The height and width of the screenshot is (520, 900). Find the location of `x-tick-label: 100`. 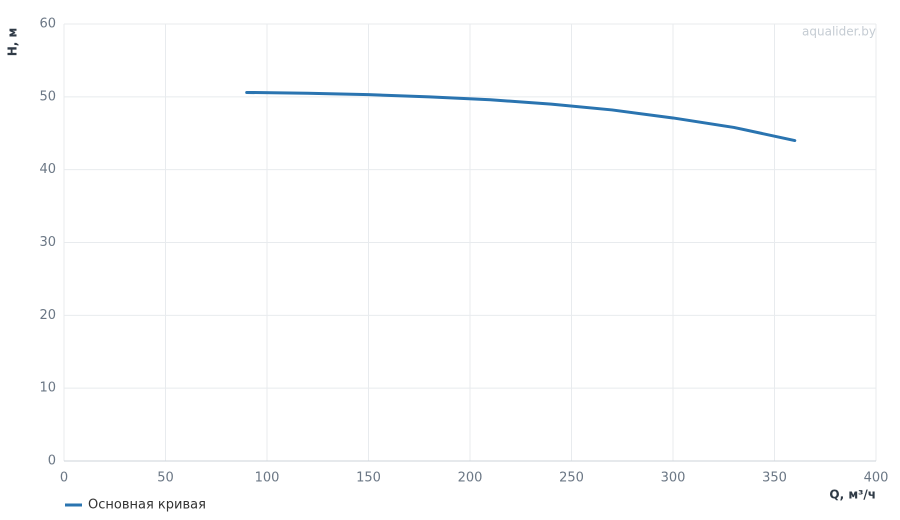

x-tick-label: 100 is located at coordinates (267, 478).